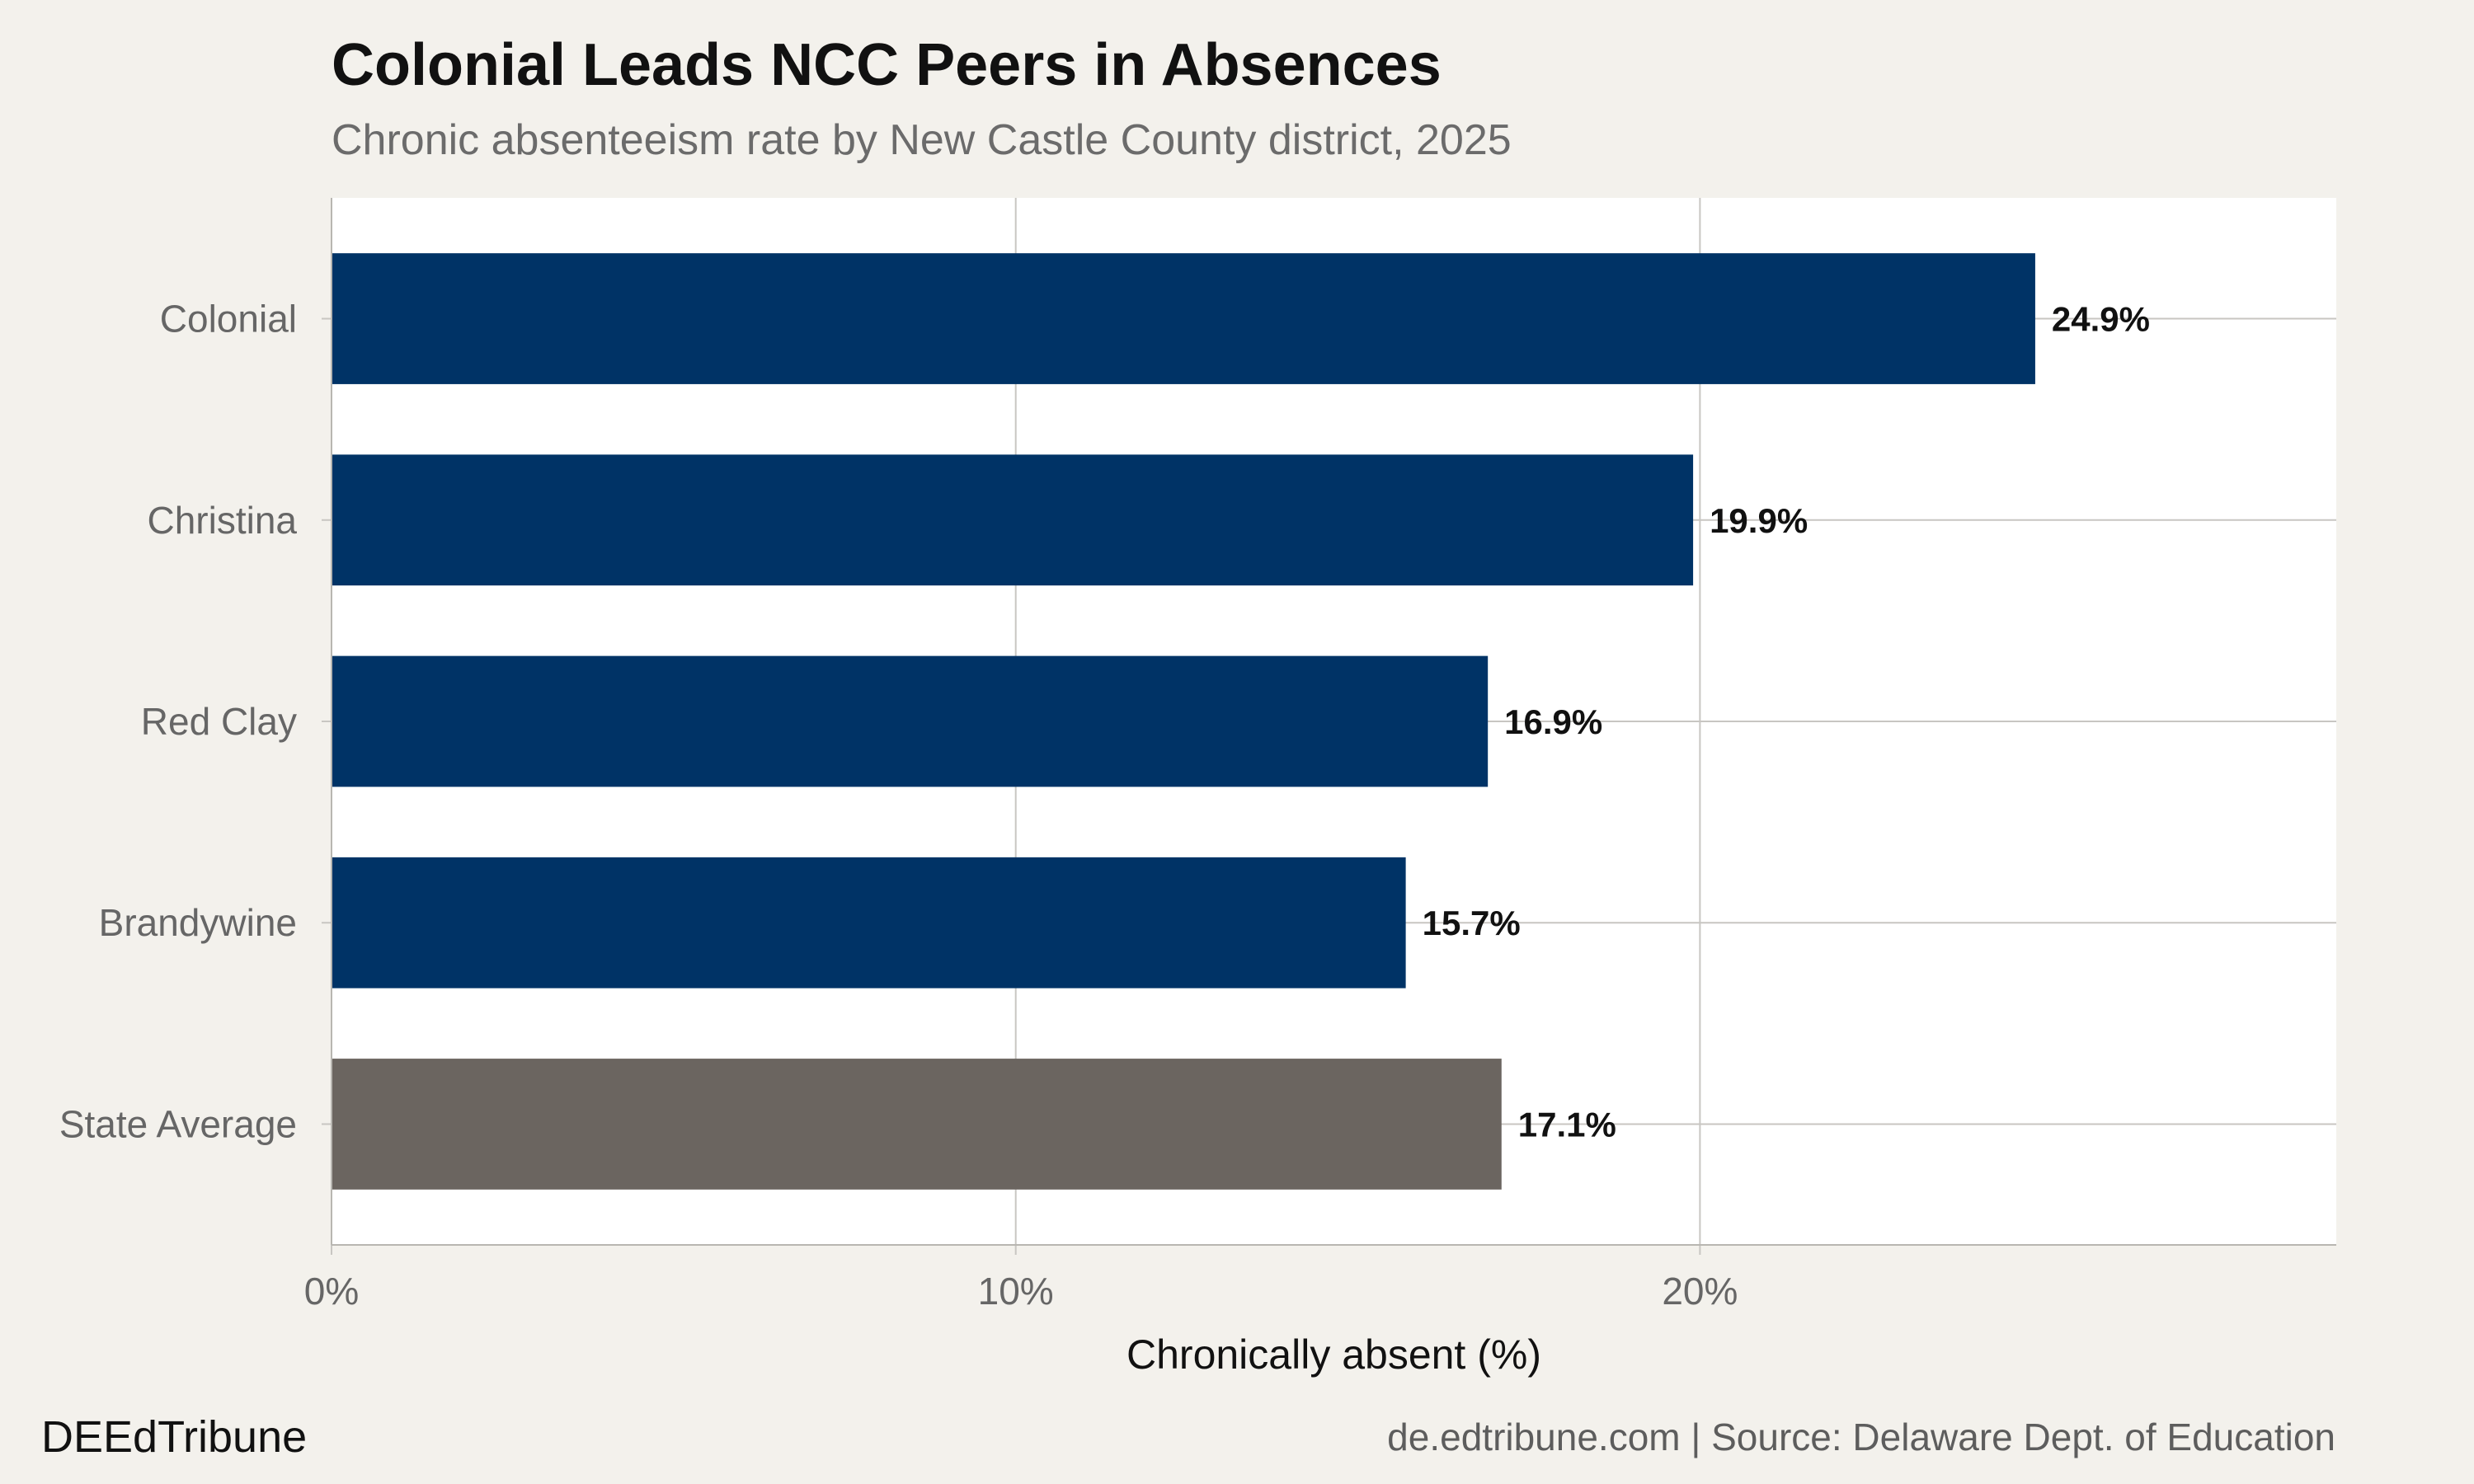 Image resolution: width=2474 pixels, height=1484 pixels. Describe the element at coordinates (887, 65) in the screenshot. I see `chart-title: Colonial Leads NCC Peers in Absences` at that location.